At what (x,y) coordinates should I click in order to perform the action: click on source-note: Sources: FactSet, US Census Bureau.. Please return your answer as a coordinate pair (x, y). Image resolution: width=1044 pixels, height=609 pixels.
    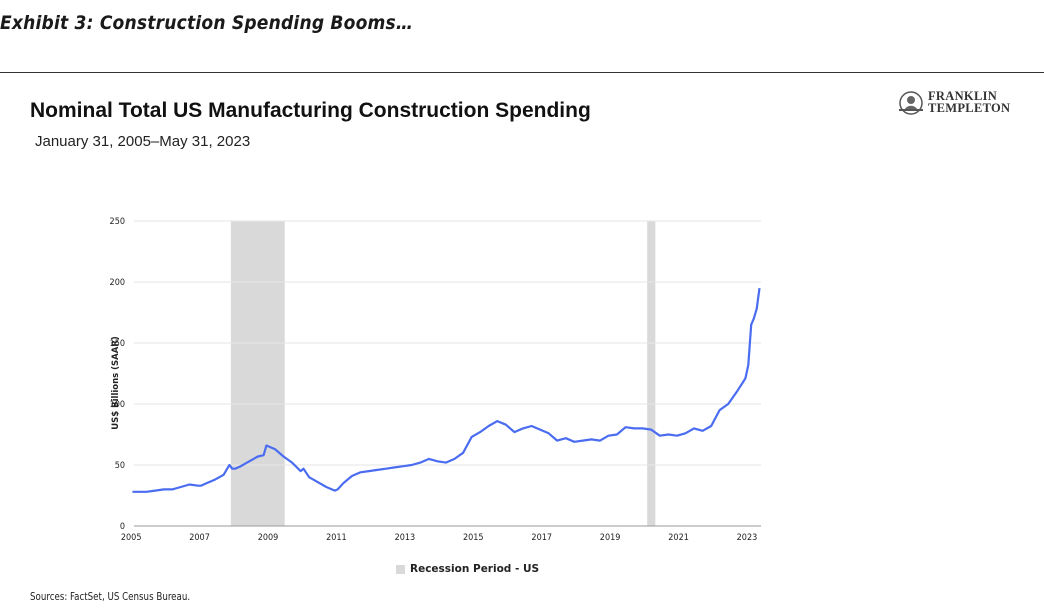
    Looking at the image, I should click on (110, 597).